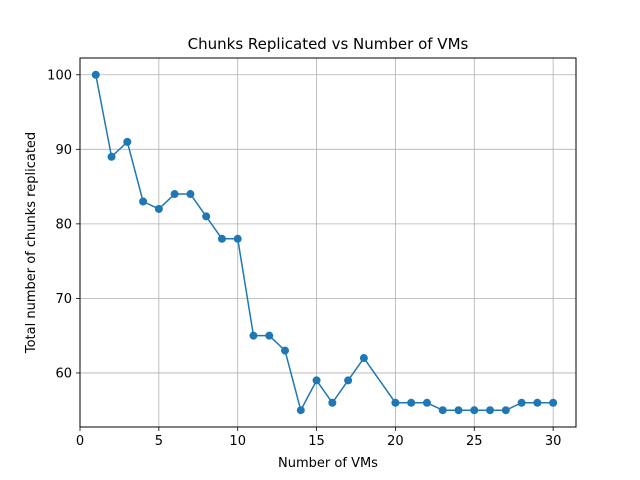  Describe the element at coordinates (80, 441) in the screenshot. I see `x-tick-label: 0` at that location.